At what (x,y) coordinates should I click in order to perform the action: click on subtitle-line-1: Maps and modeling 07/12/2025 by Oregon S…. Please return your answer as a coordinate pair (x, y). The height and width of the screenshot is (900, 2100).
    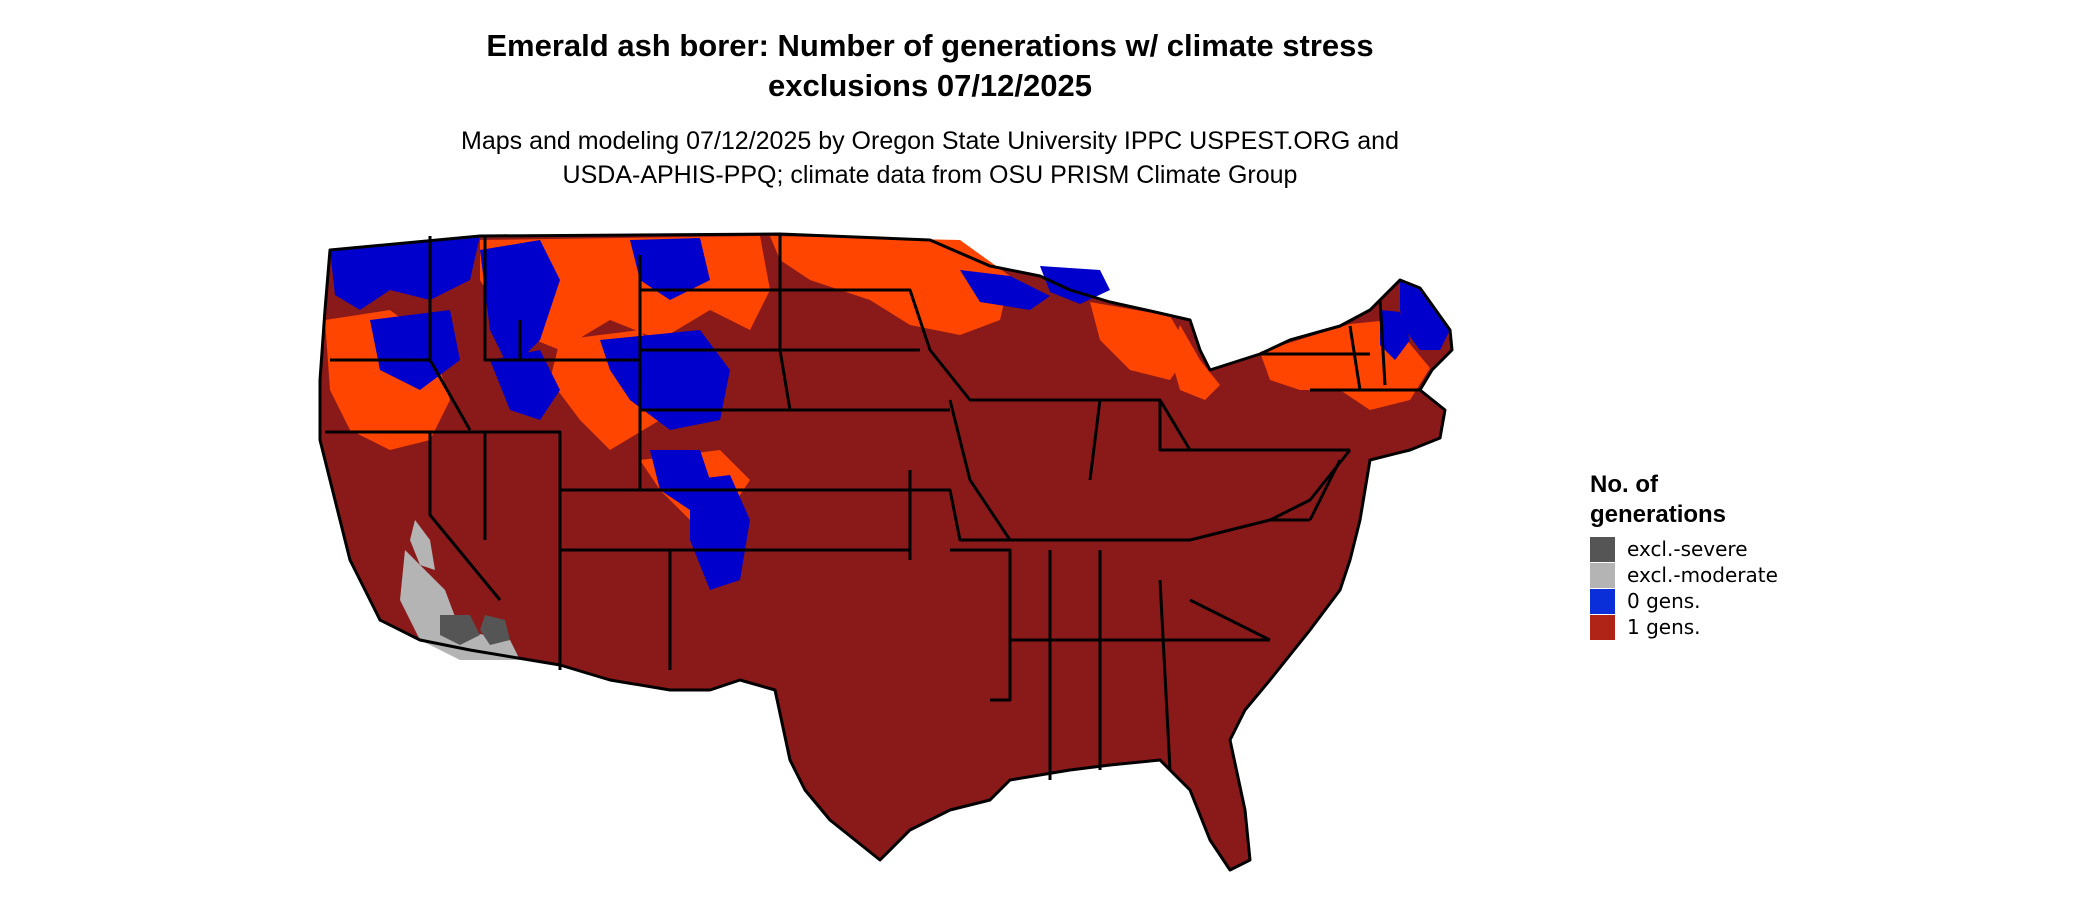
    Looking at the image, I should click on (930, 141).